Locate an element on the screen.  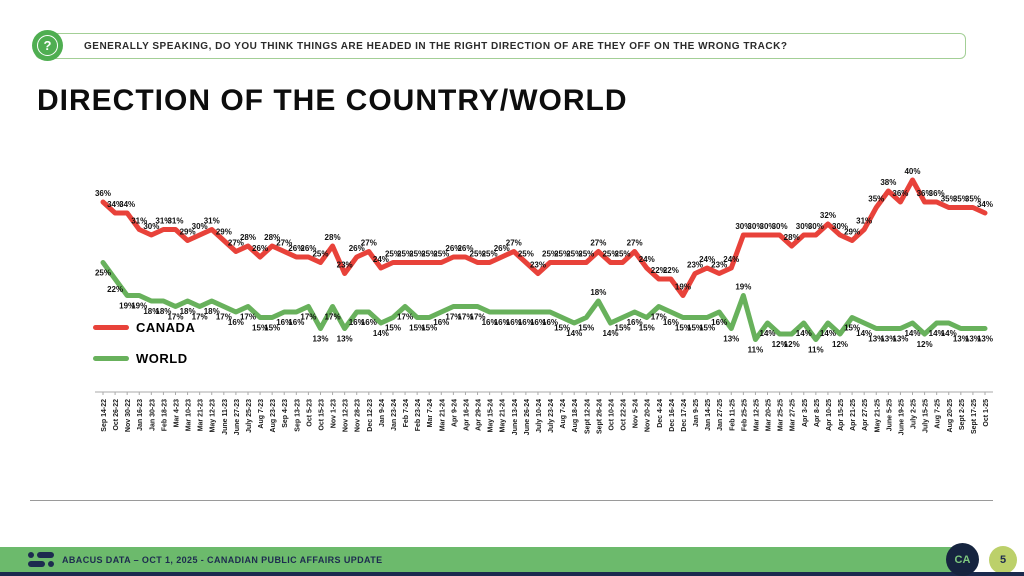
svg-text: Sep 4-23 is located at coordinates (285, 413).